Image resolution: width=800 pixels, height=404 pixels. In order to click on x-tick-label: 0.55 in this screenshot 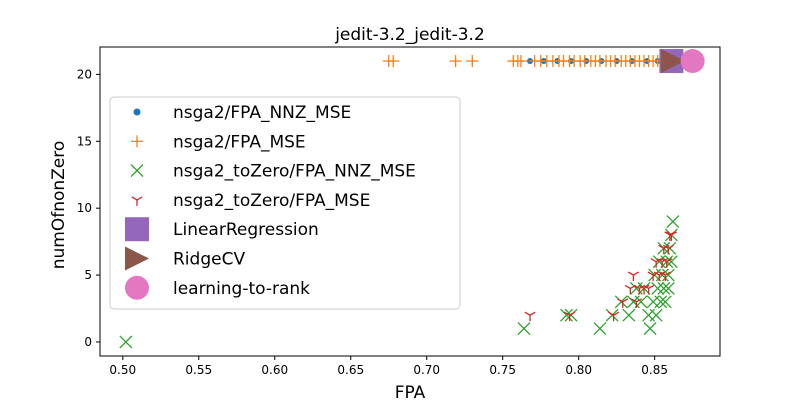, I will do `click(198, 370)`.